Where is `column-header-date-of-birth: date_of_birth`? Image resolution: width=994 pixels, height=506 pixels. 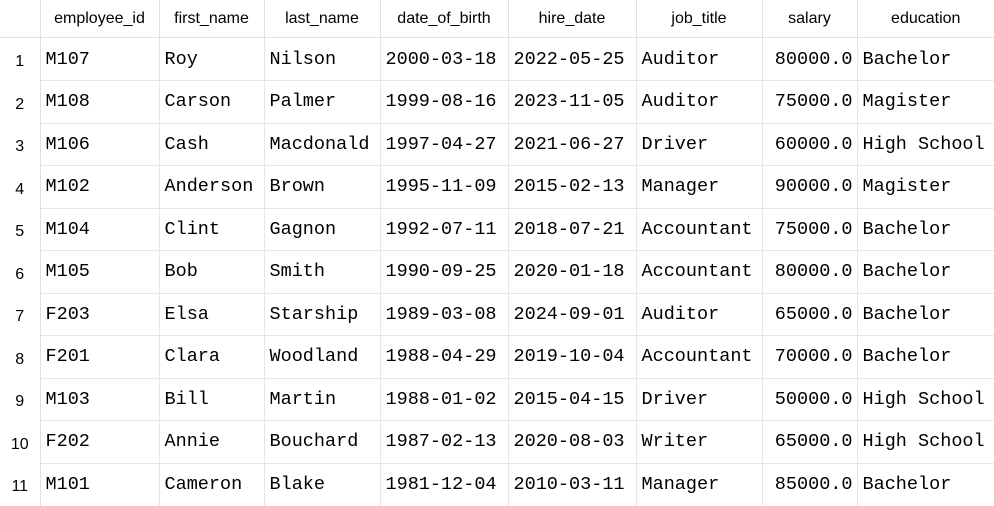 column-header-date-of-birth: date_of_birth is located at coordinates (444, 19).